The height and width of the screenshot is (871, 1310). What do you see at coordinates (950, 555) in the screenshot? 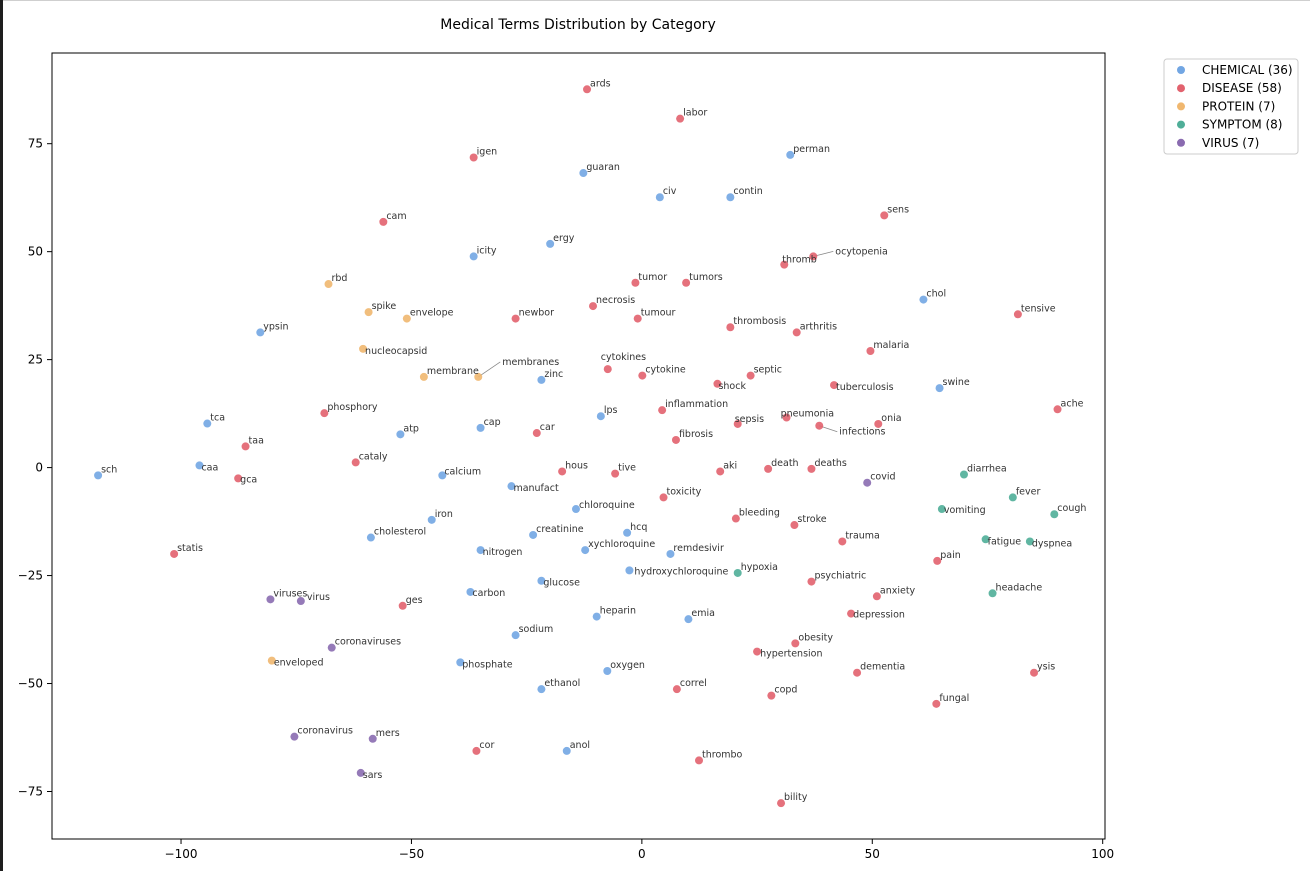
I see `point-label: pain` at bounding box center [950, 555].